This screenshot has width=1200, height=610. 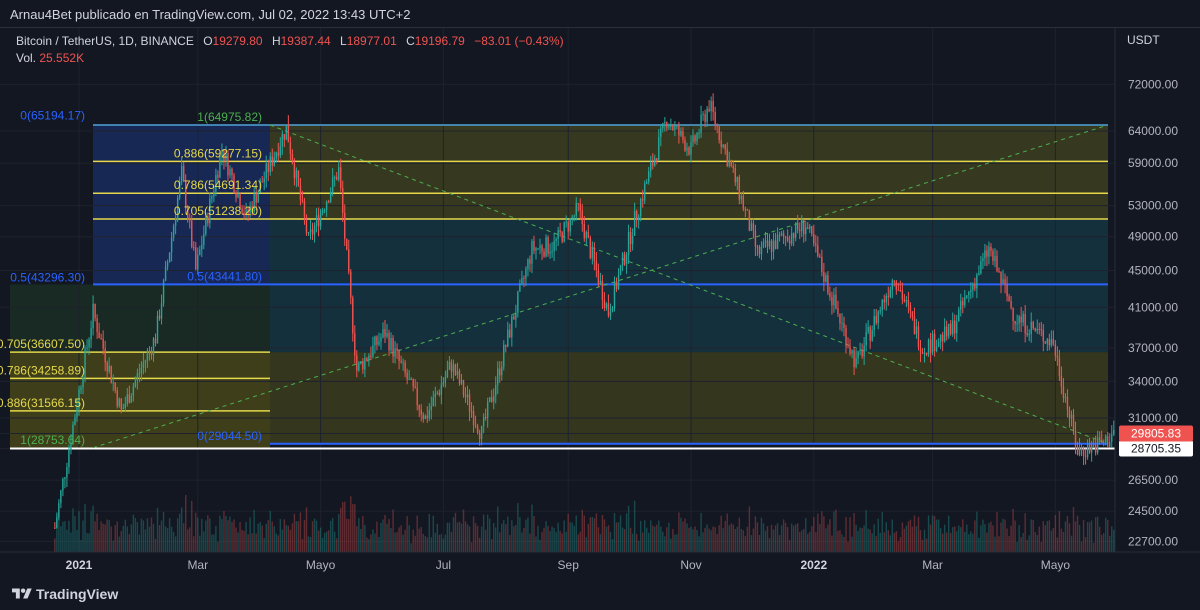 I want to click on tradingview-logo-icon, so click(x=22, y=594).